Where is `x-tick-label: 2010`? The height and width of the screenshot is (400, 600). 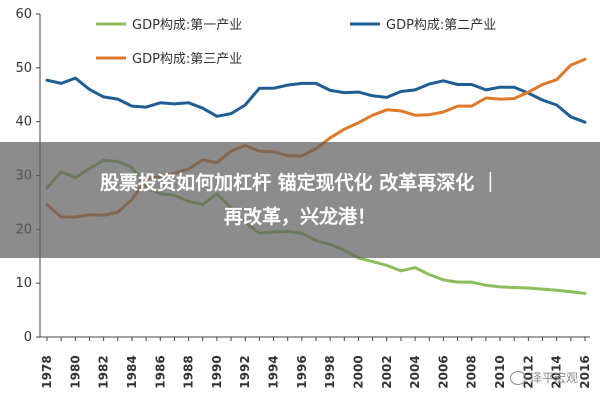 x-tick-label: 2010 is located at coordinates (500, 371).